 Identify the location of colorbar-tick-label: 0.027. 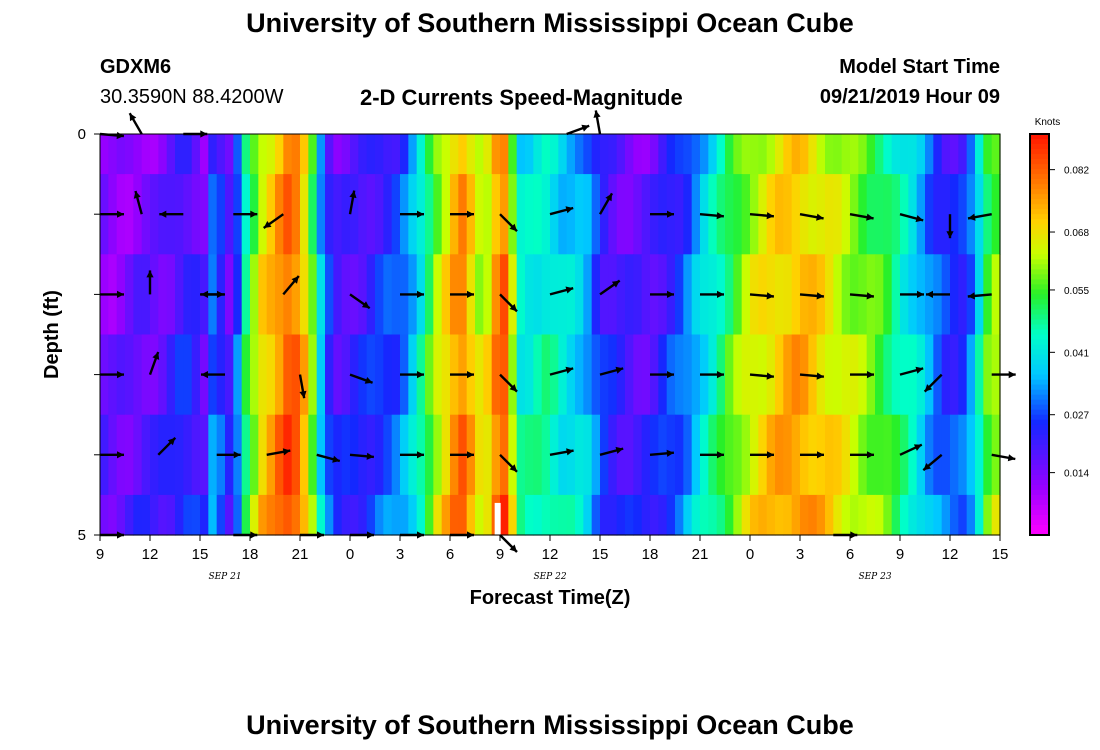
(1076, 416).